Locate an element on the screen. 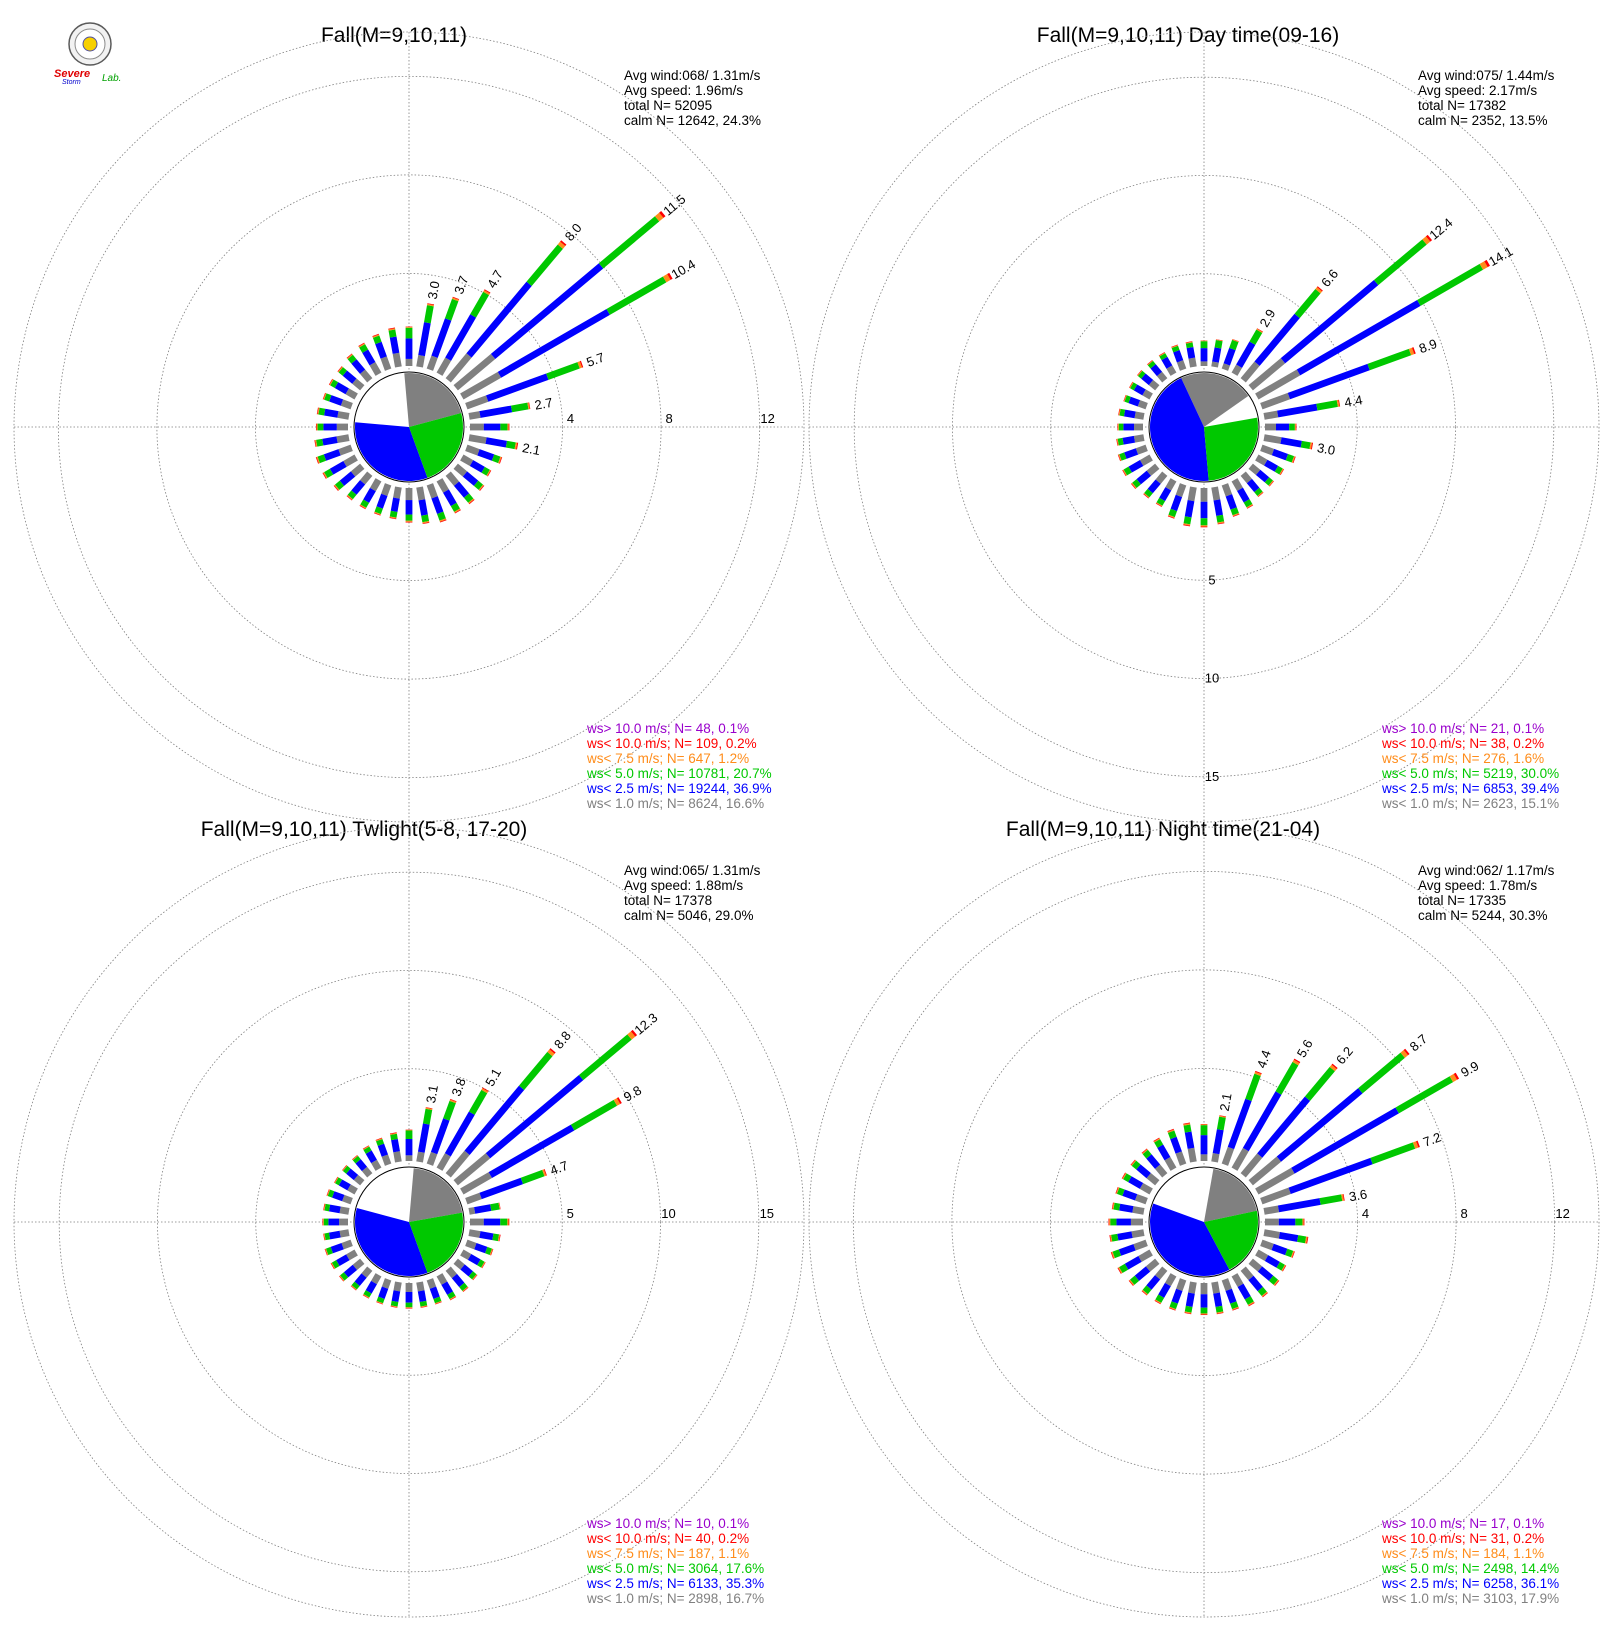  sector-label: 9.9 is located at coordinates (1469, 1069).